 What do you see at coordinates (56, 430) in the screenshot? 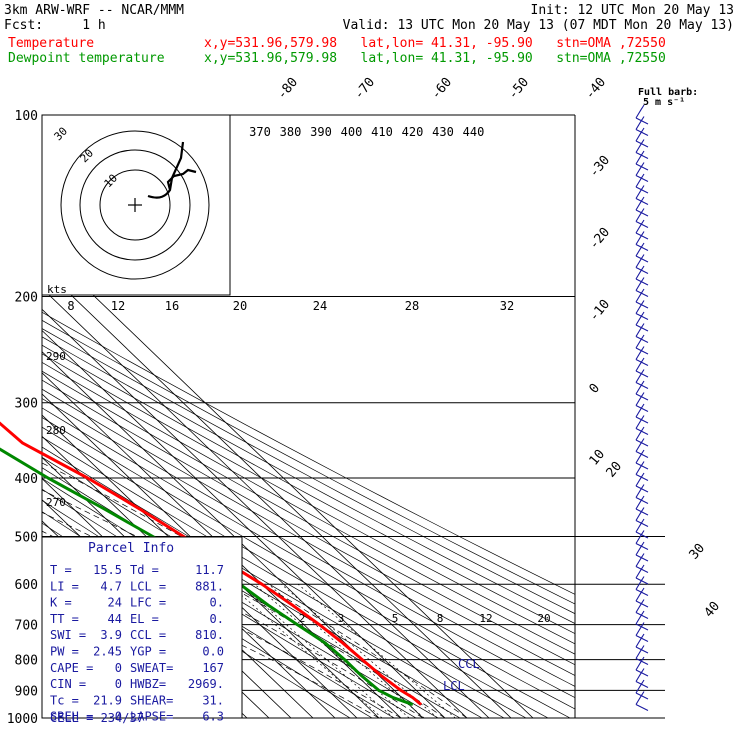
I see `theta-side-label: 280` at bounding box center [56, 430].